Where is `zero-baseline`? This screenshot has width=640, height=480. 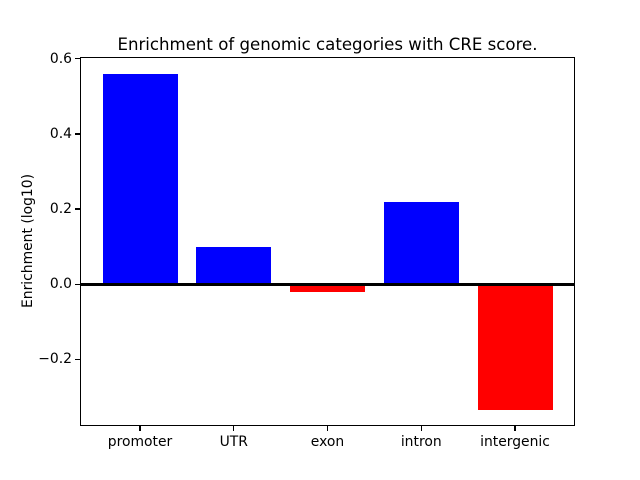
zero-baseline is located at coordinates (327, 284).